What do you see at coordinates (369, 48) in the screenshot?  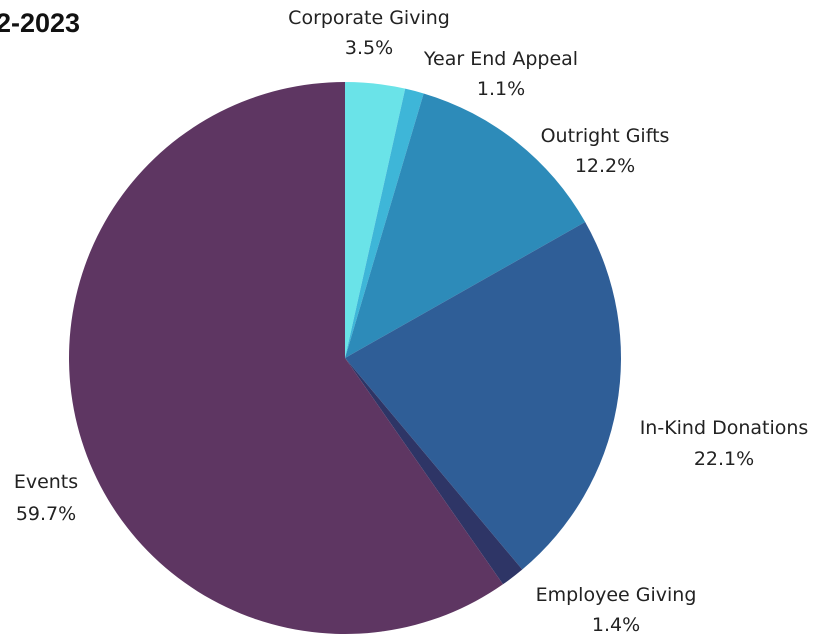 I see `slice-label-value: 3.5%` at bounding box center [369, 48].